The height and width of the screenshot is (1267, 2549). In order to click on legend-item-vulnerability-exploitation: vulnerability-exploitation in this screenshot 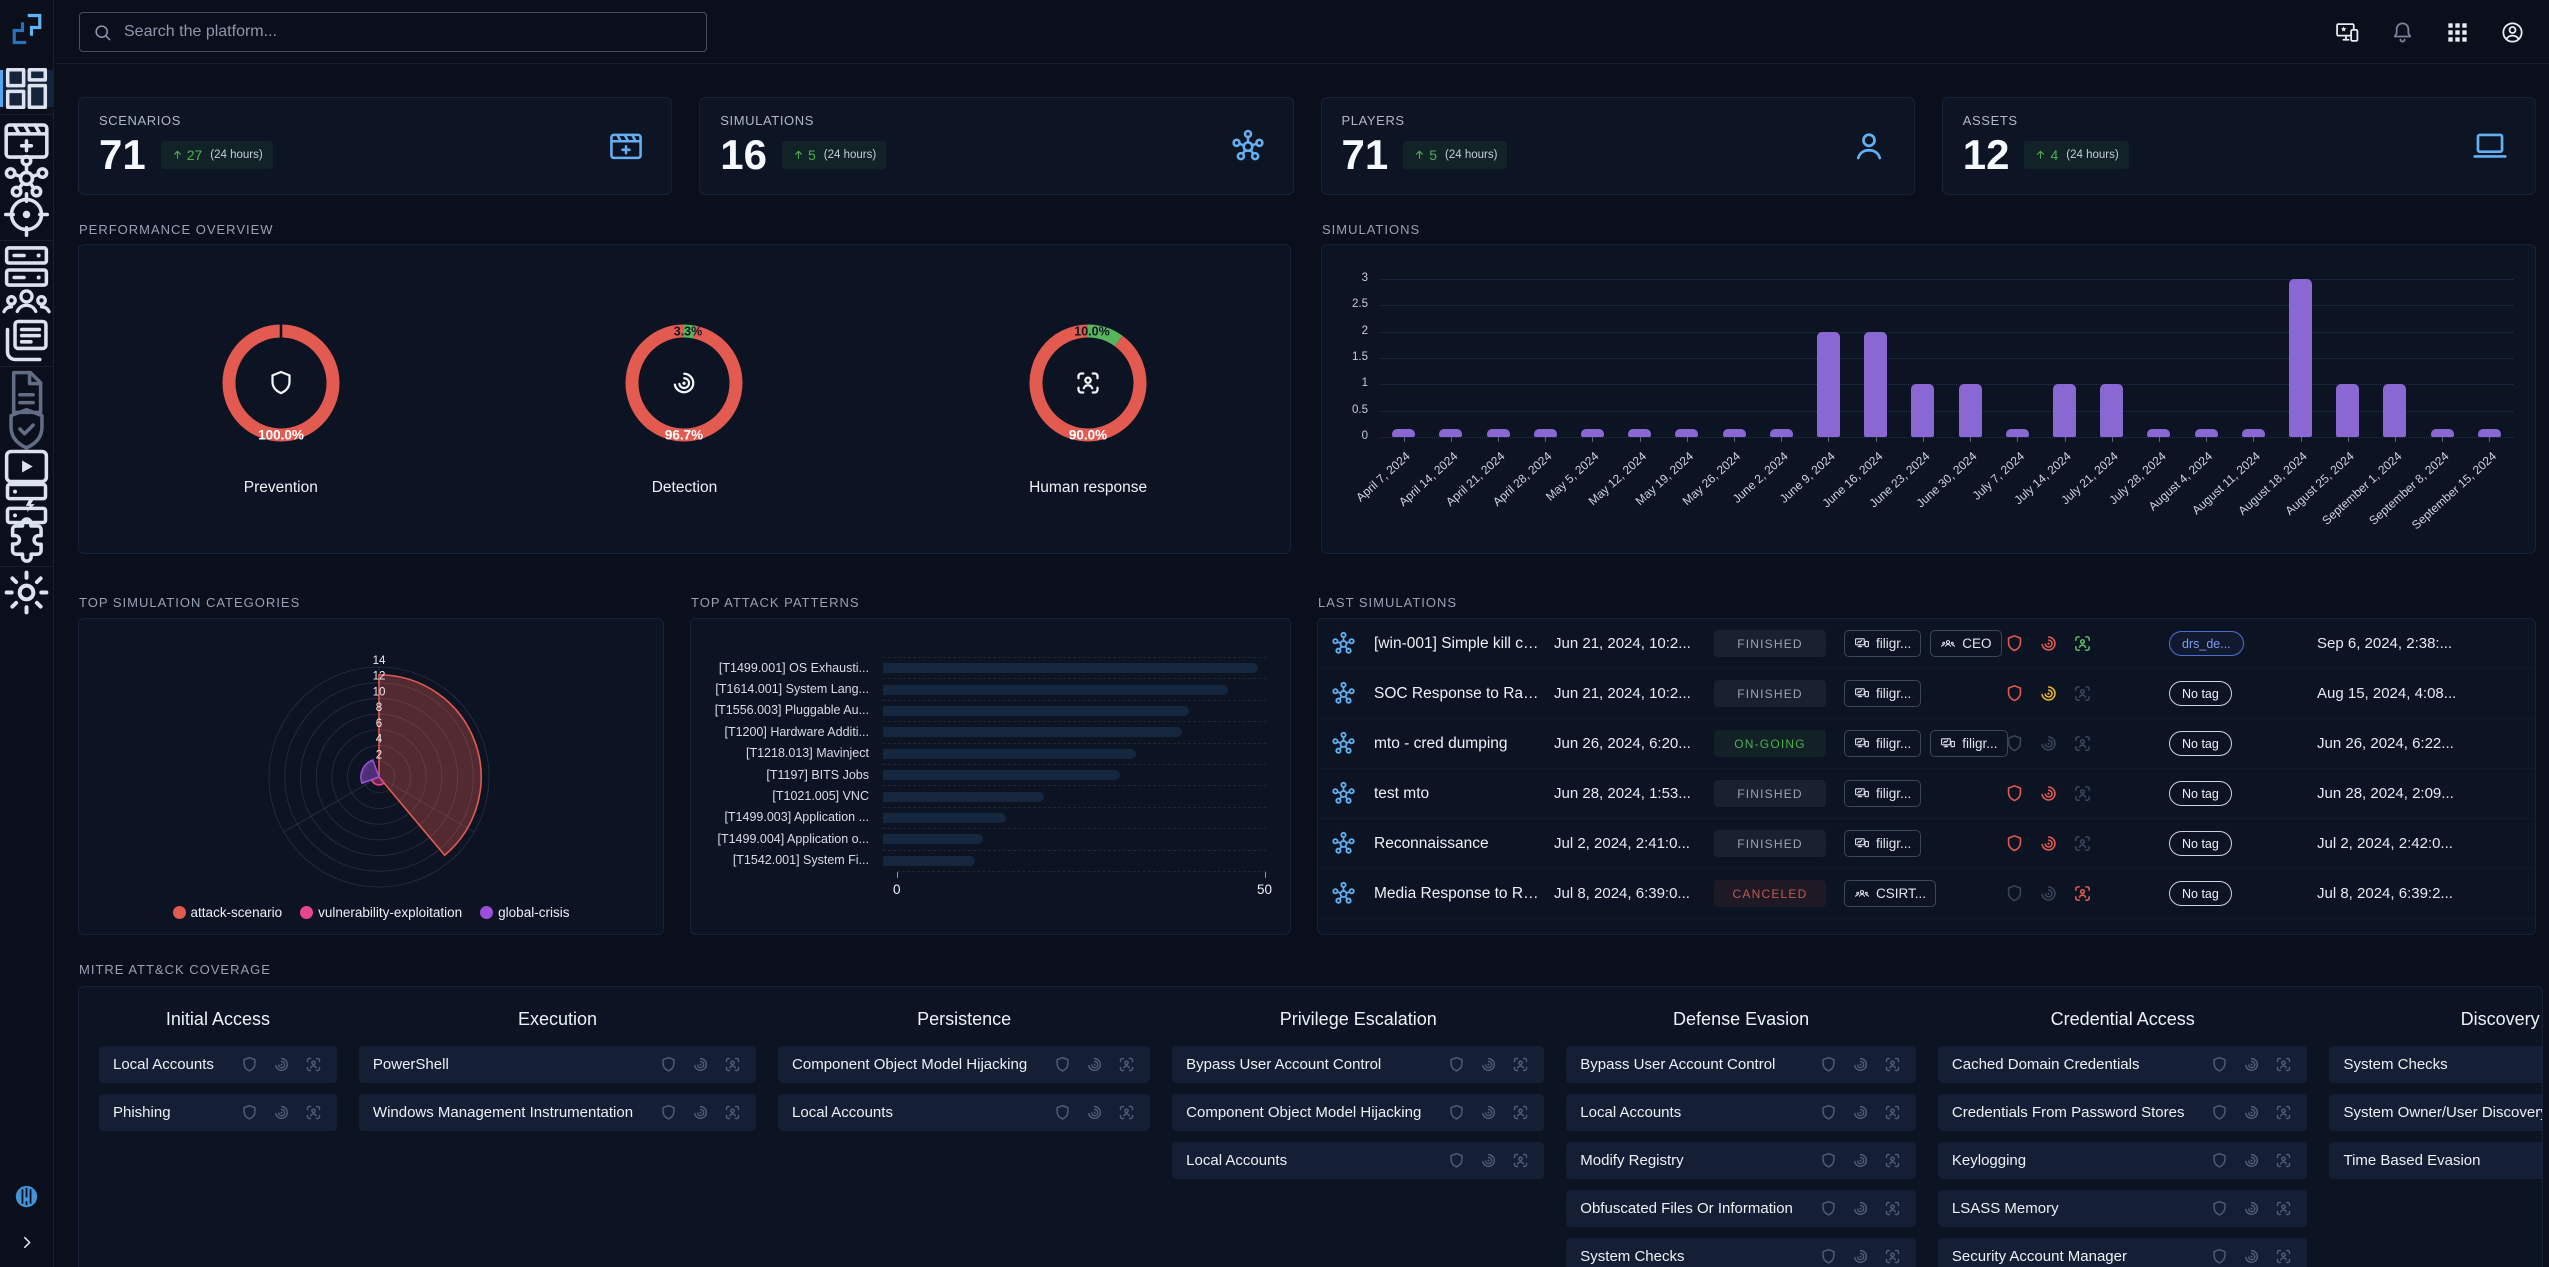, I will do `click(381, 912)`.